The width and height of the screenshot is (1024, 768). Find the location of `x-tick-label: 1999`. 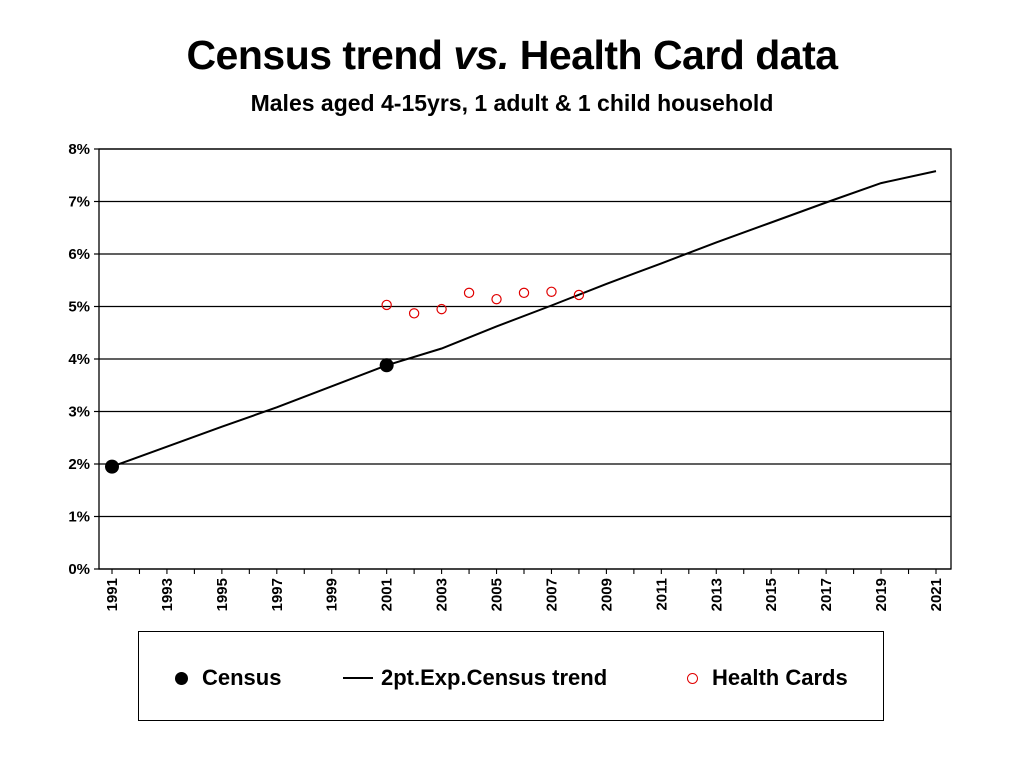

x-tick-label: 1999 is located at coordinates (332, 594).